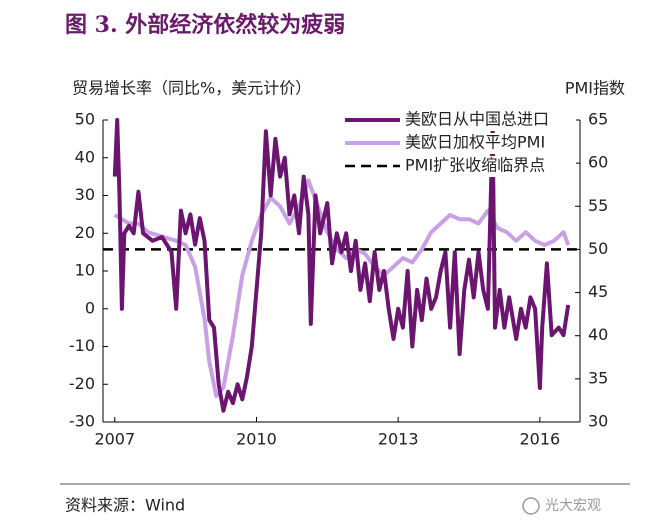  I want to click on y2-tick-label: 30, so click(598, 421).